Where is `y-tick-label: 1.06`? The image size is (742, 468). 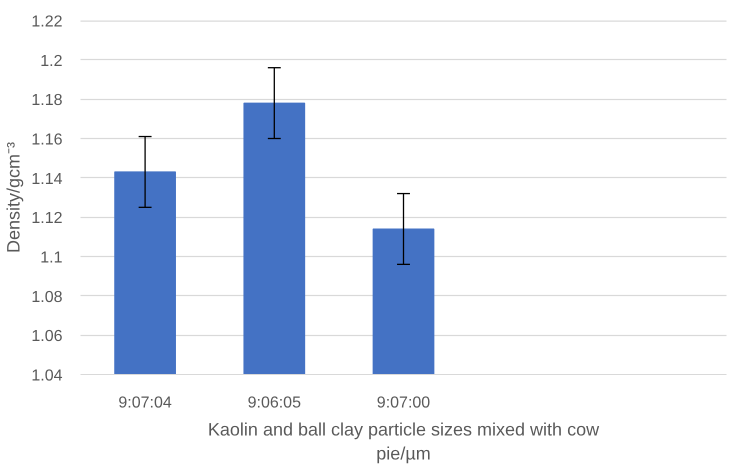 y-tick-label: 1.06 is located at coordinates (47, 337).